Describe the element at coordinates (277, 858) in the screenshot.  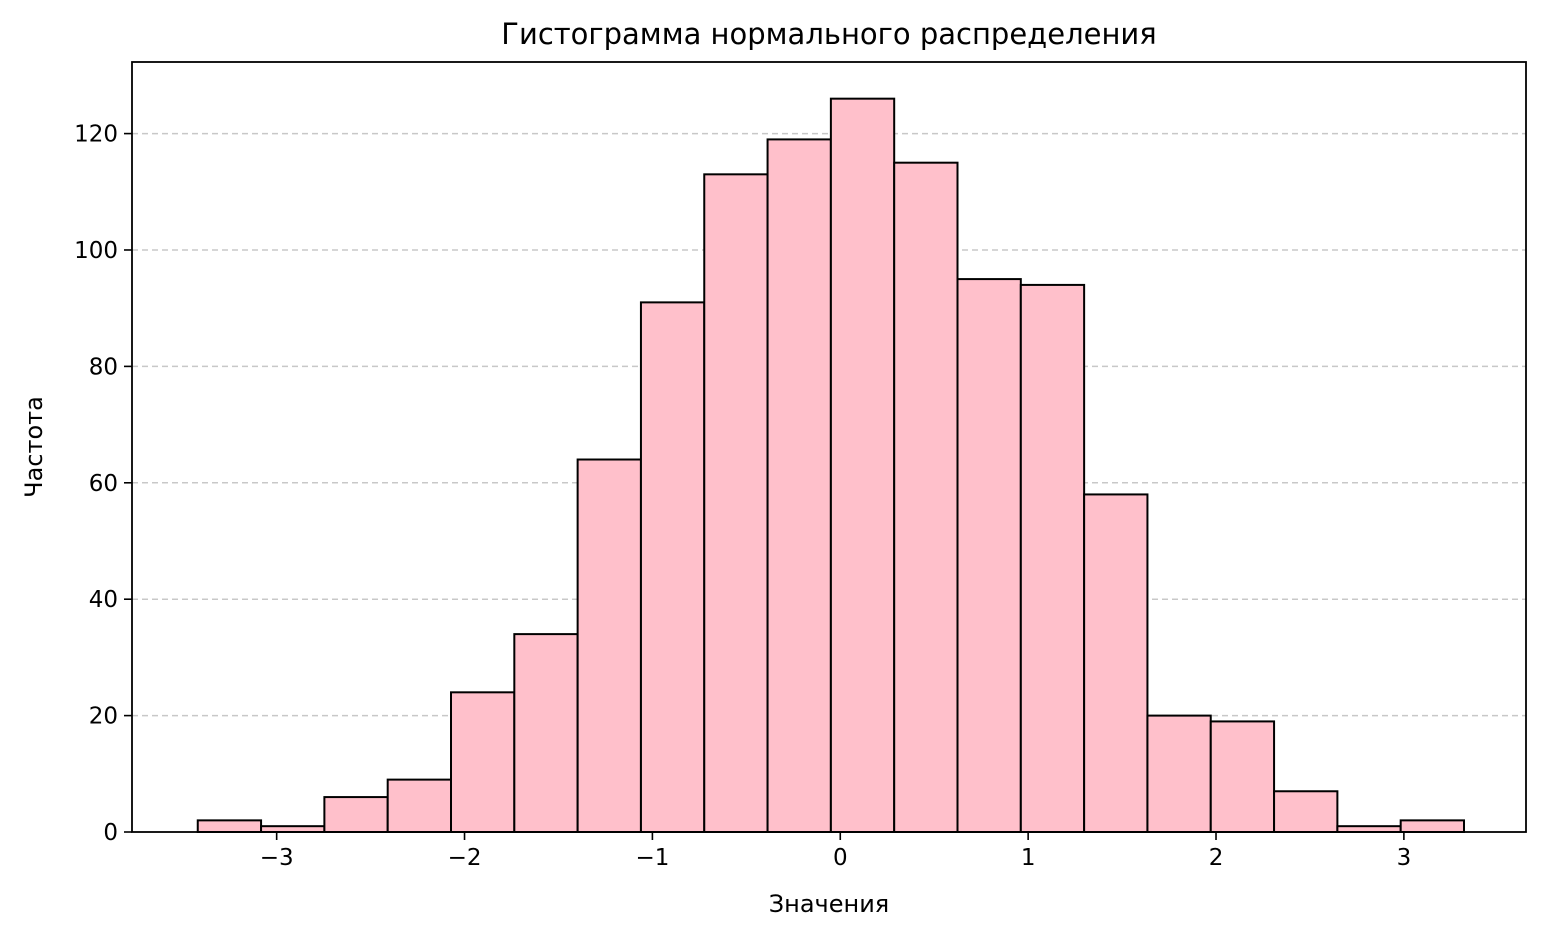
I see `x-tick-label: −3` at that location.